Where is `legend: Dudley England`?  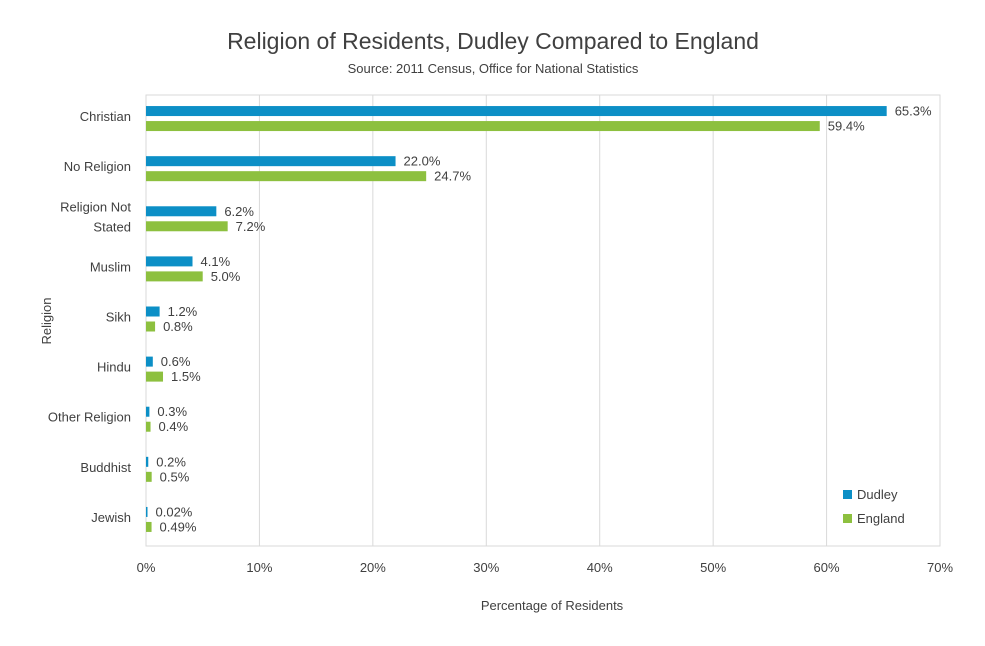
legend: Dudley England is located at coordinates (874, 506).